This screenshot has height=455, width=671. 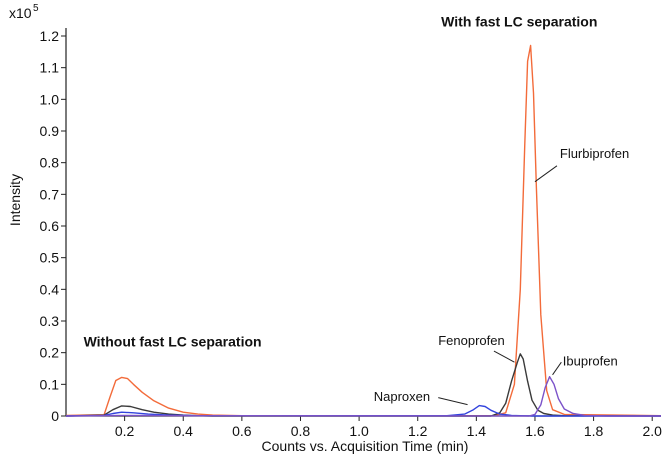 What do you see at coordinates (15, 200) in the screenshot?
I see `y-axis-title: Intensity` at bounding box center [15, 200].